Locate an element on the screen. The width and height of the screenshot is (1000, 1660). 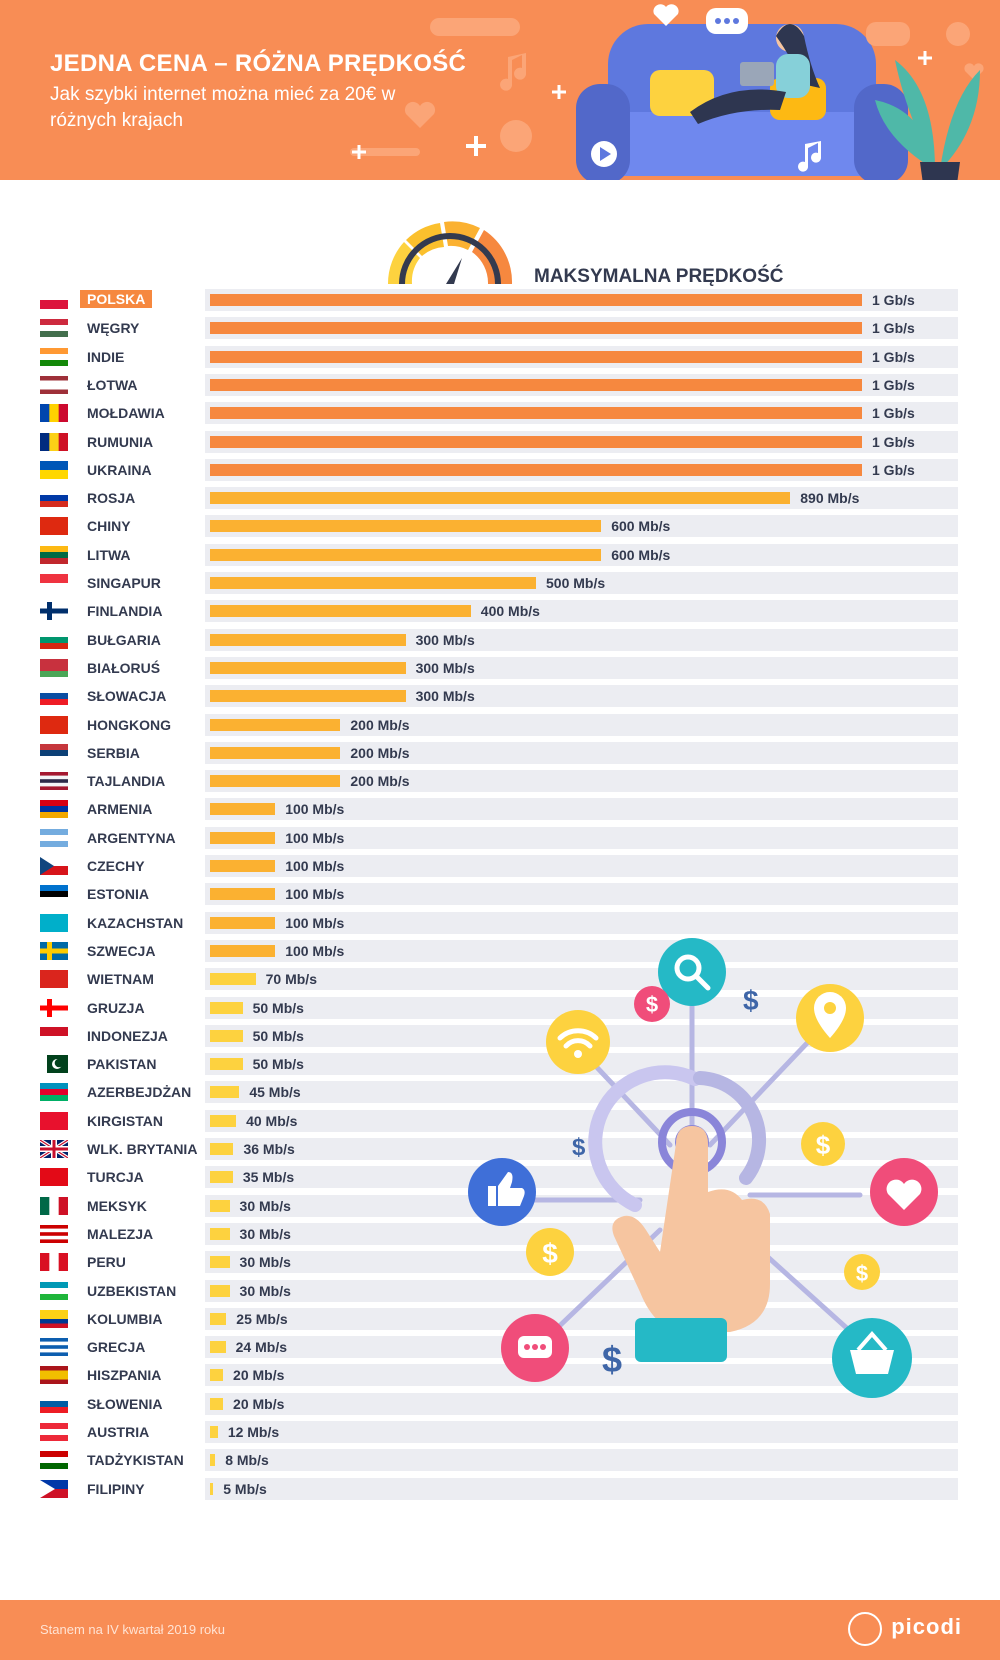
data-label: 600 Mb/s is located at coordinates (641, 526).